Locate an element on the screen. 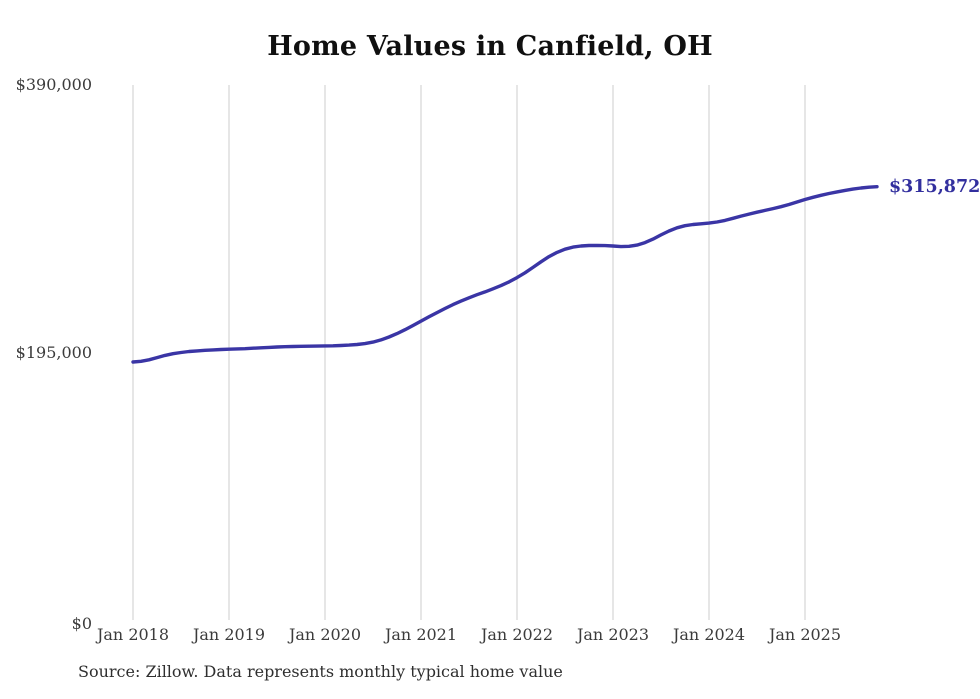  x-tick-label: Jan 2020 is located at coordinates (325, 634).